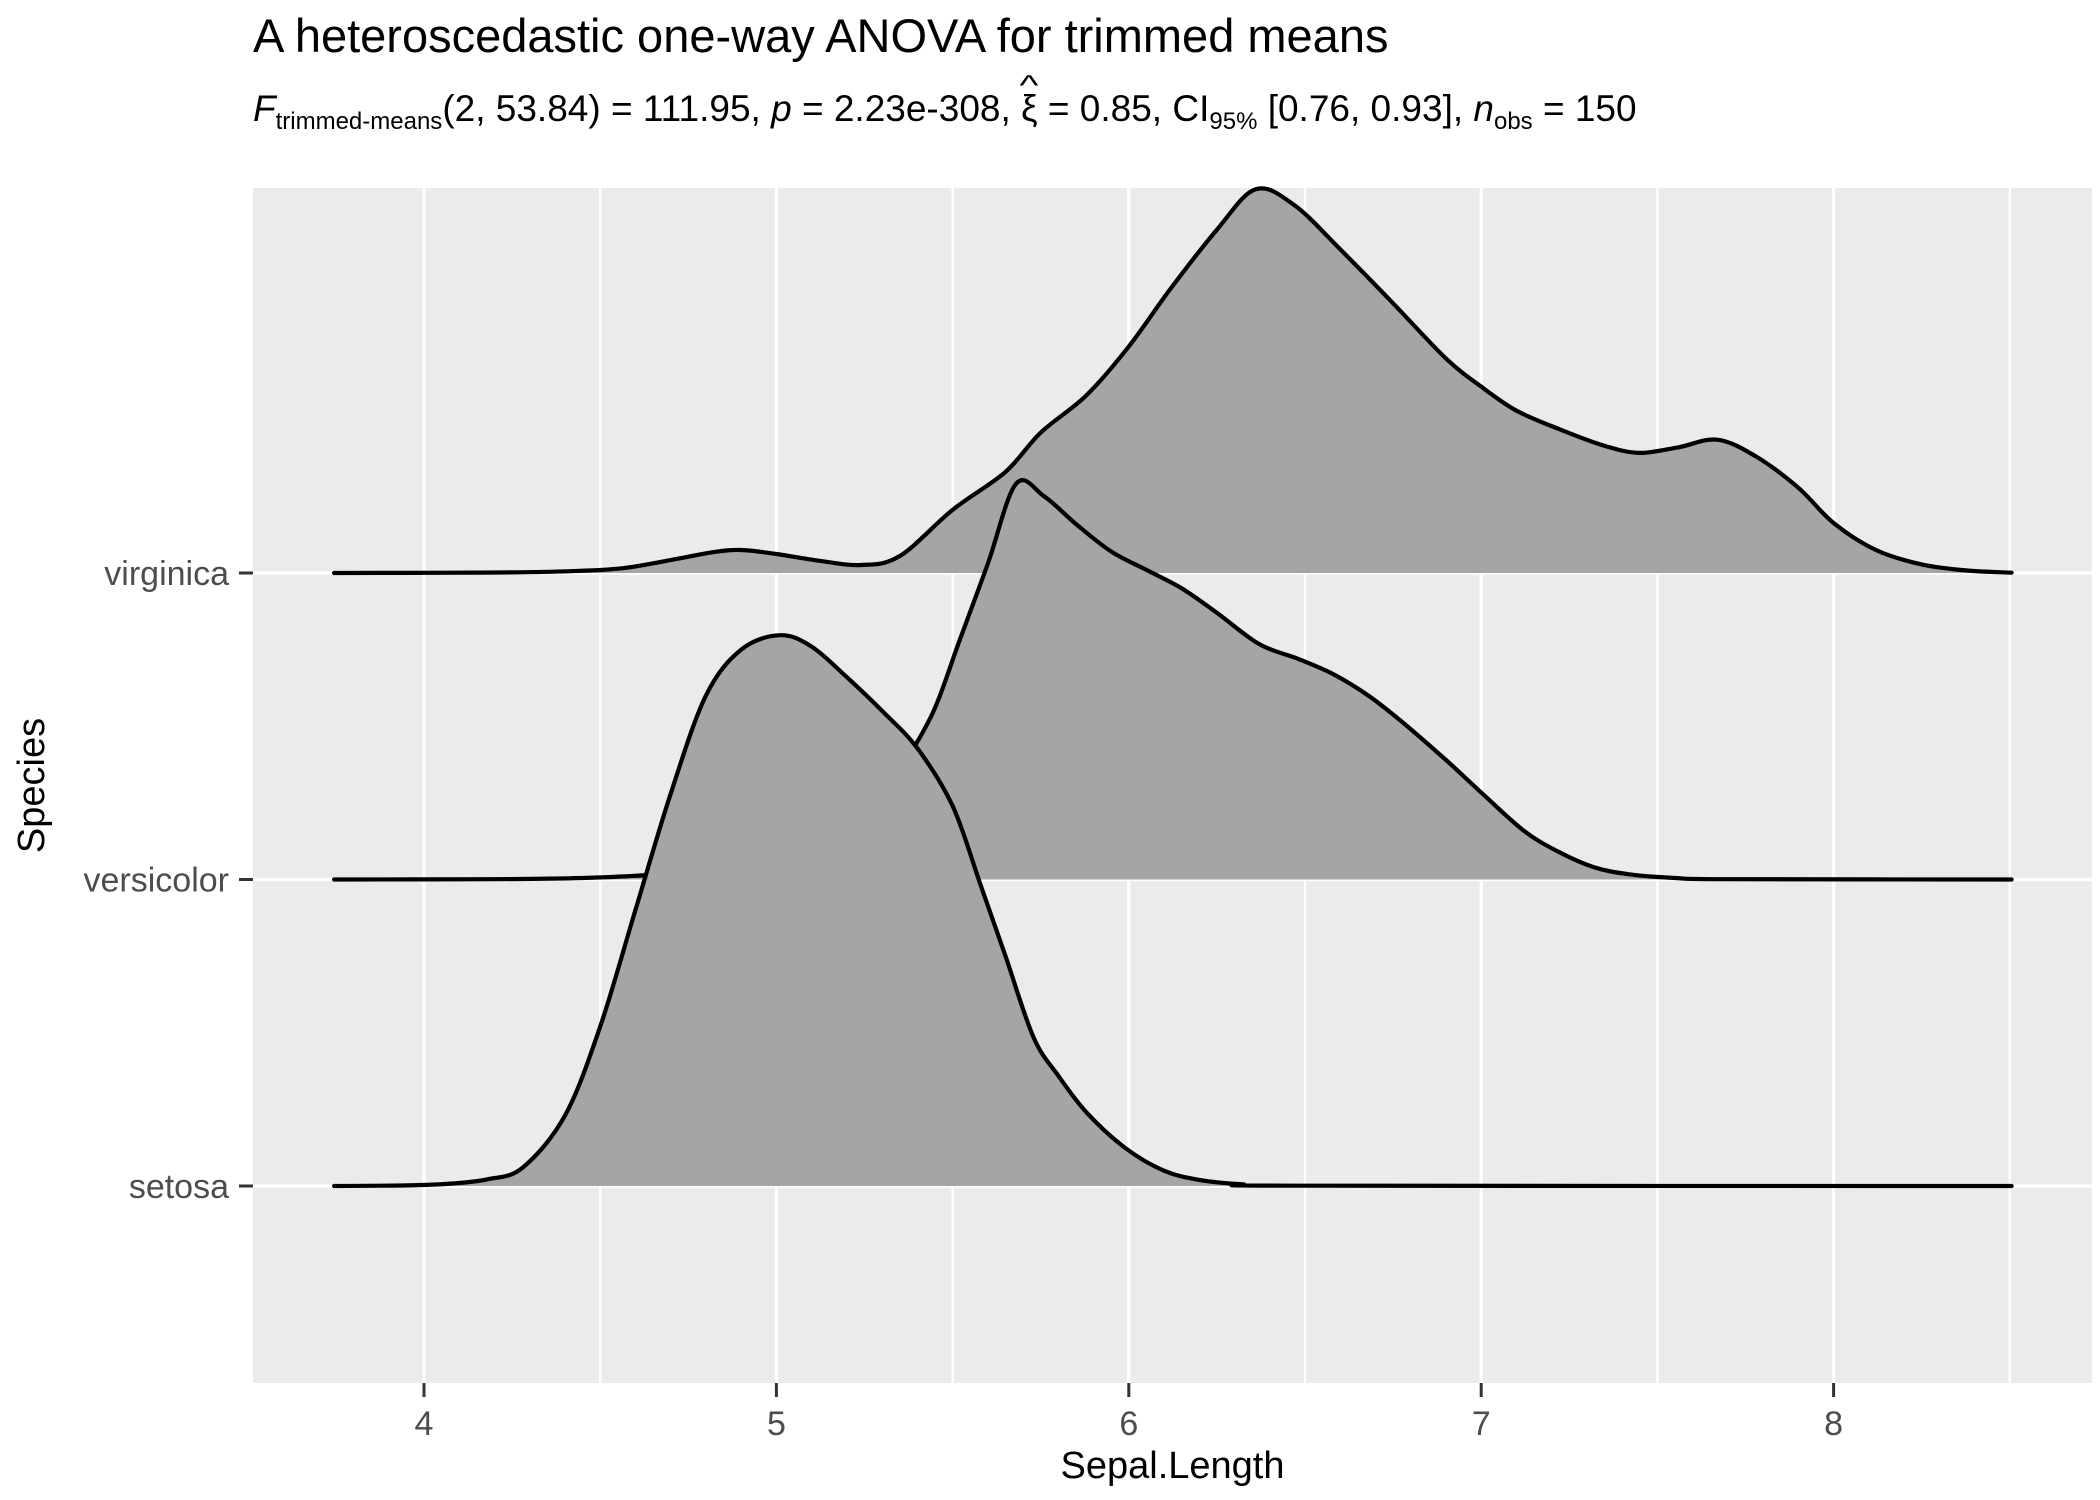 This screenshot has height=1500, width=2100. What do you see at coordinates (776, 1424) in the screenshot?
I see `x-tick-label: 5` at bounding box center [776, 1424].